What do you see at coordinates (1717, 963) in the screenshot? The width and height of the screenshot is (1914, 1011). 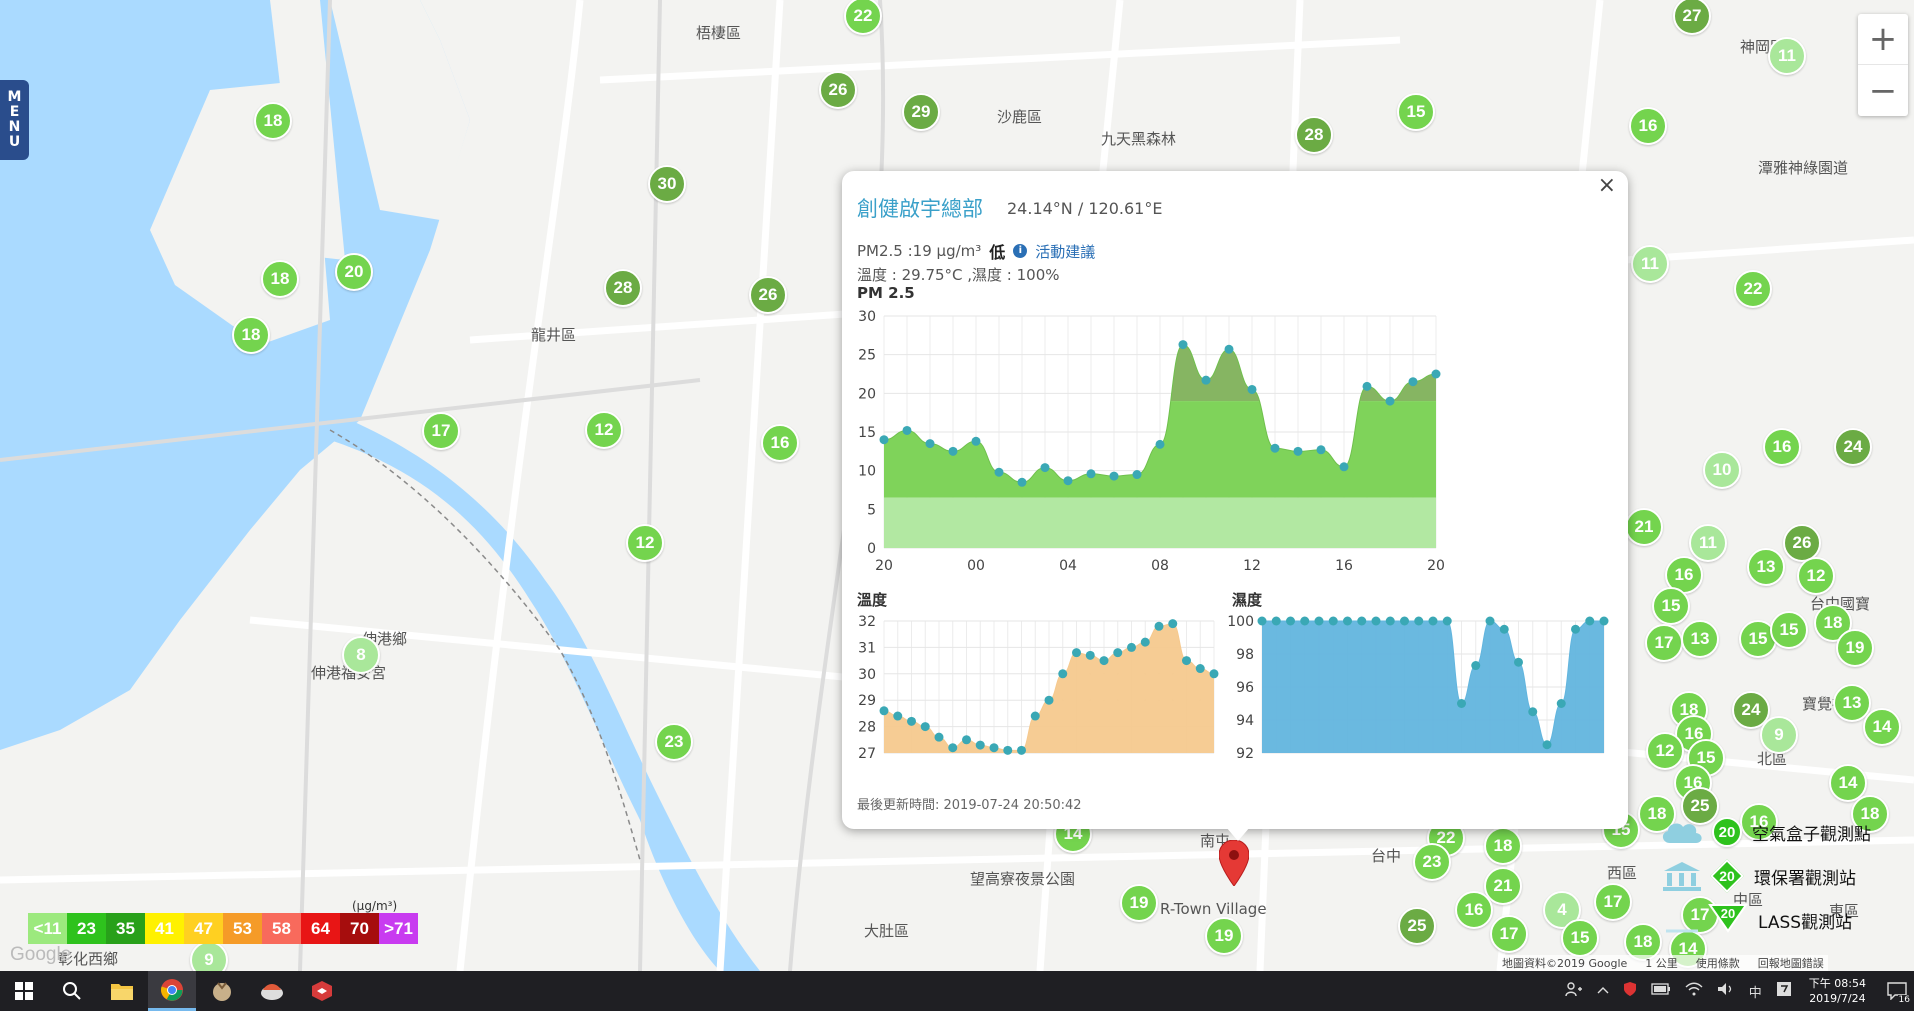 I see `terms-link: 使用條款` at bounding box center [1717, 963].